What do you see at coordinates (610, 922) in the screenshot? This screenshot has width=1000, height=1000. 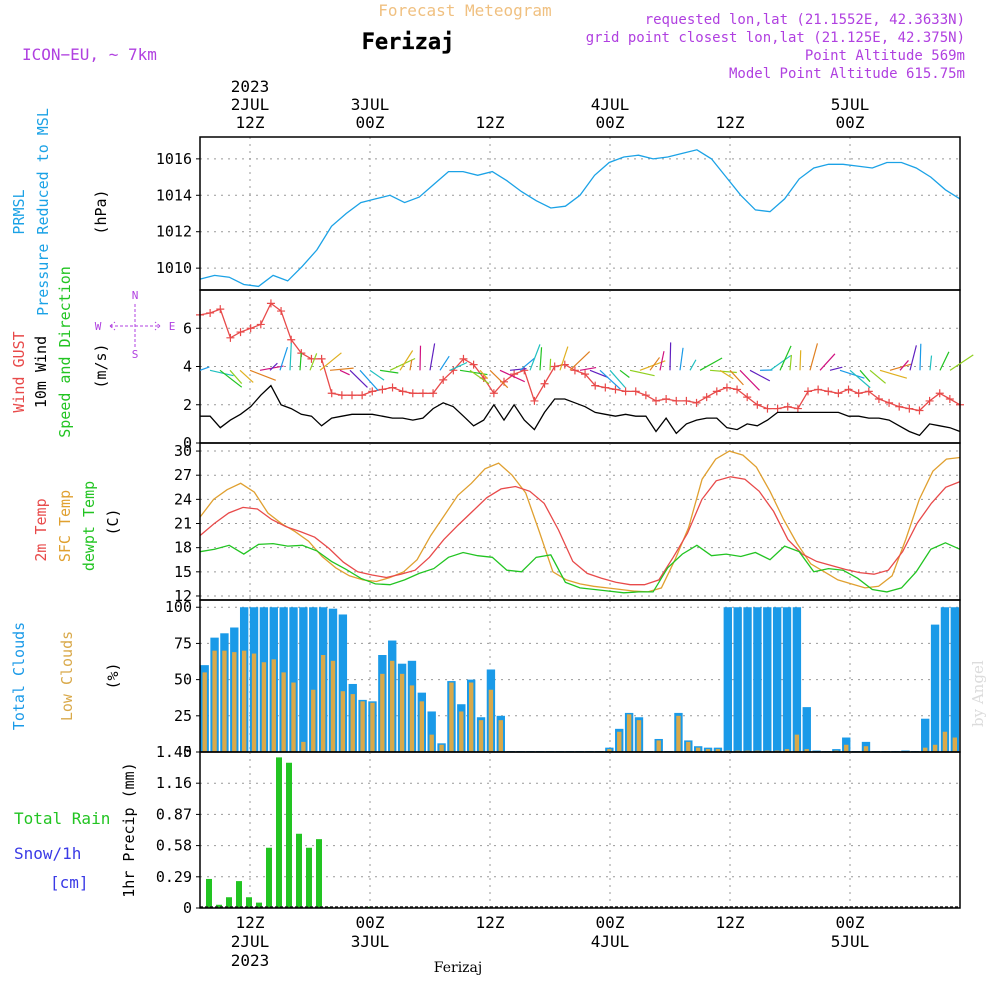 I see `bottom-time-label: 00Z` at bounding box center [610, 922].